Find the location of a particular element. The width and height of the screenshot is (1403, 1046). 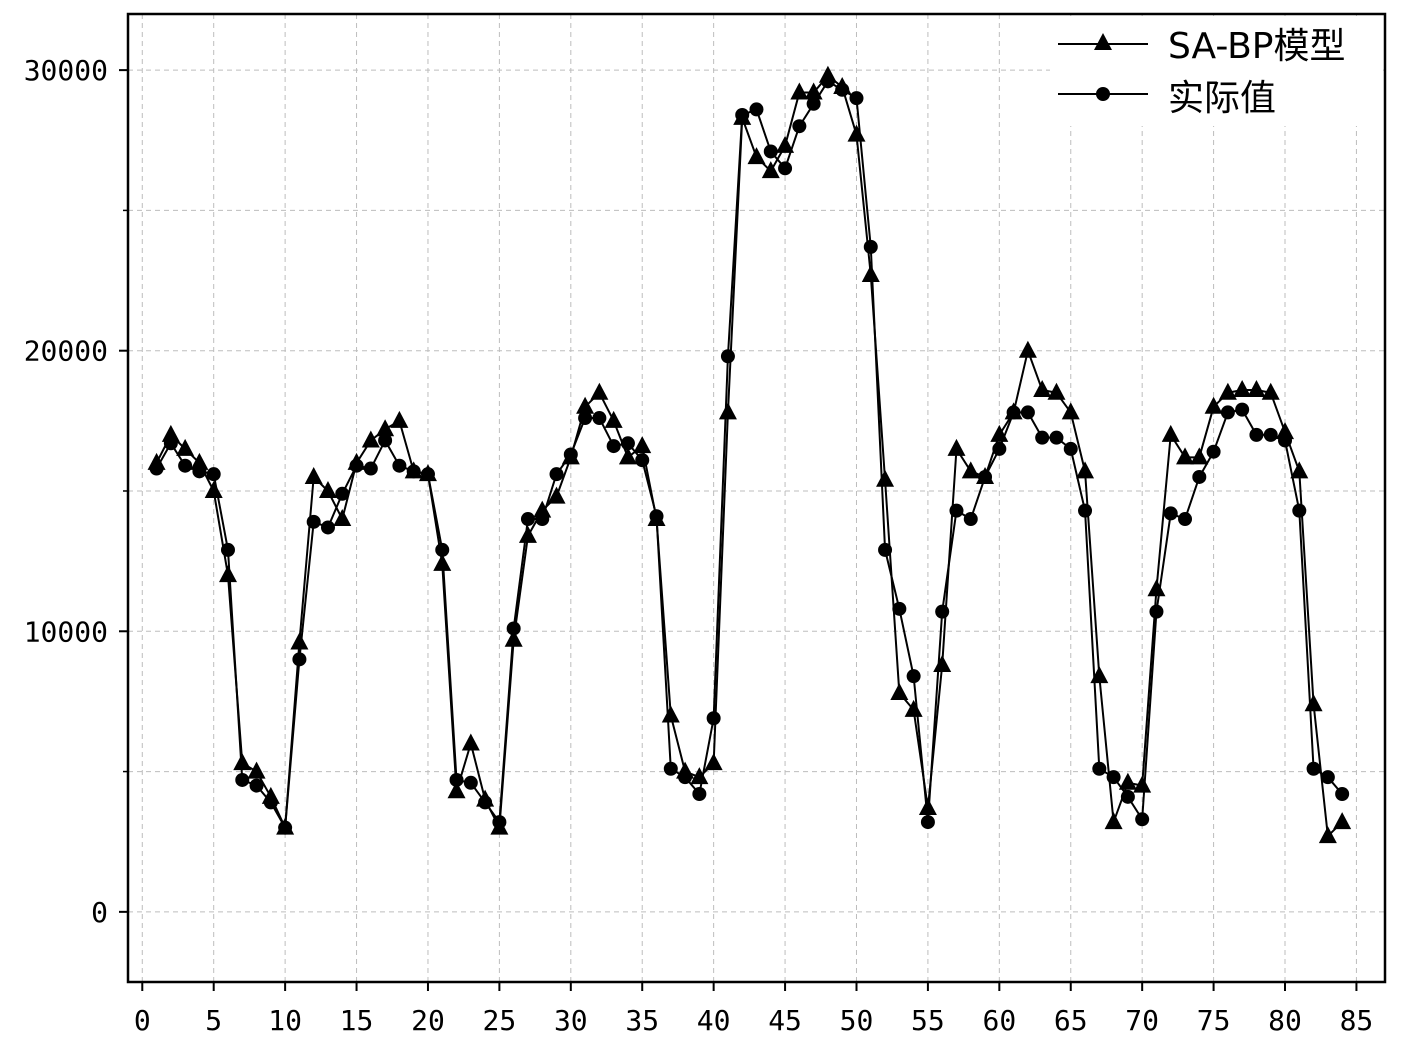

x-tick-label: 45 is located at coordinates (785, 1020).